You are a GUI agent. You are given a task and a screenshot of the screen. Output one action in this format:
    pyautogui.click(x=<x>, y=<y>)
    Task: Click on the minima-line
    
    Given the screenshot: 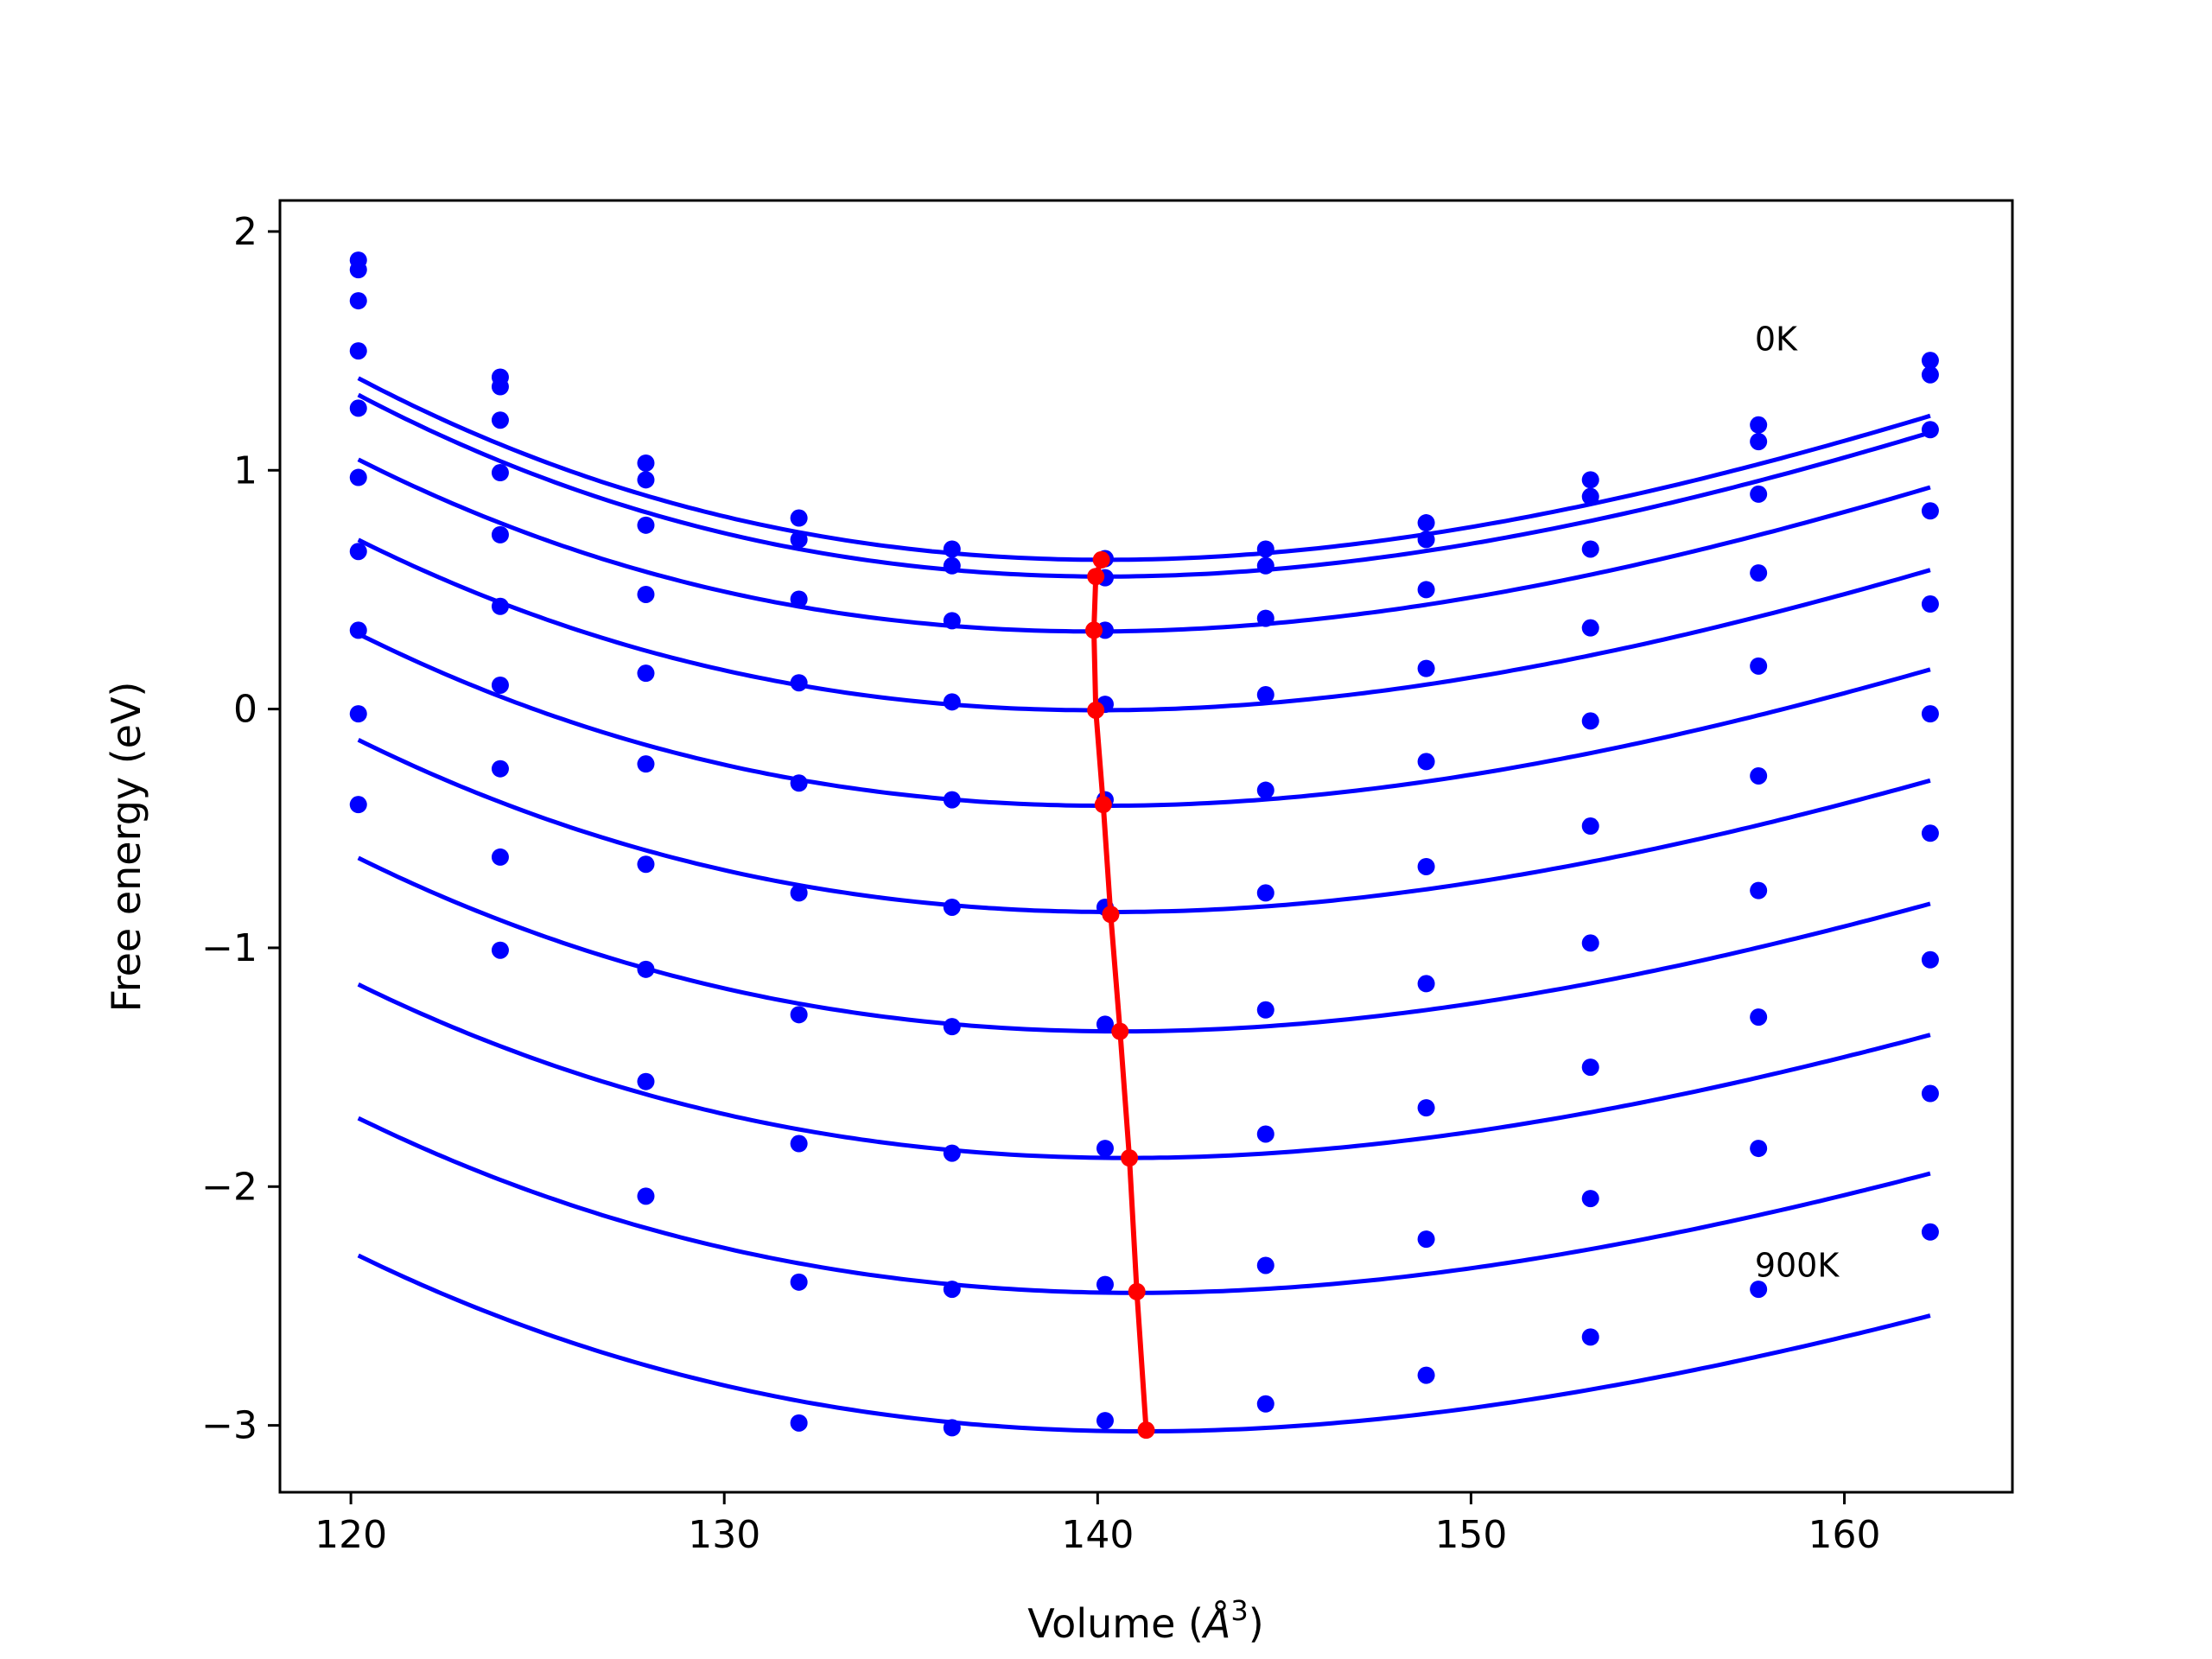 What is the action you would take?
    pyautogui.click(x=1119, y=994)
    